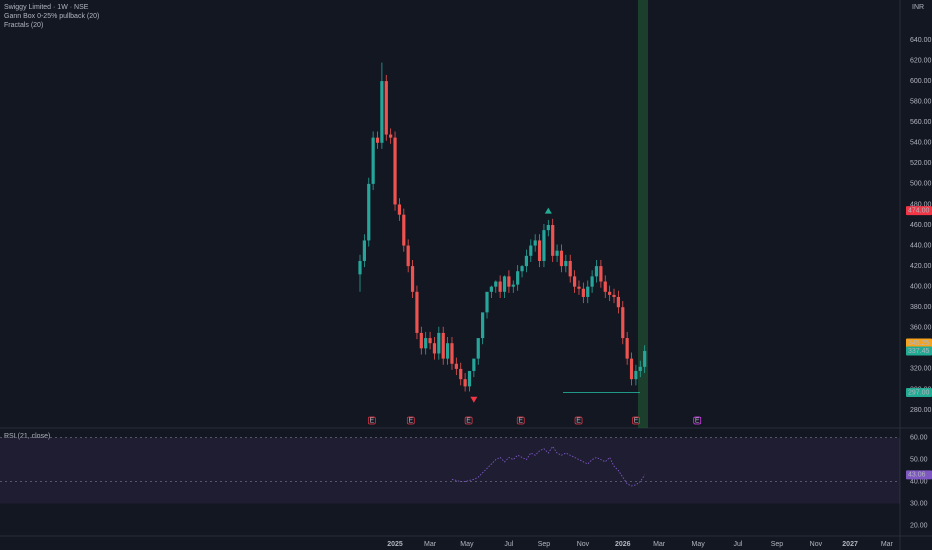  Describe the element at coordinates (27, 436) in the screenshot. I see `rsi-title: RSI (21, close)` at that location.